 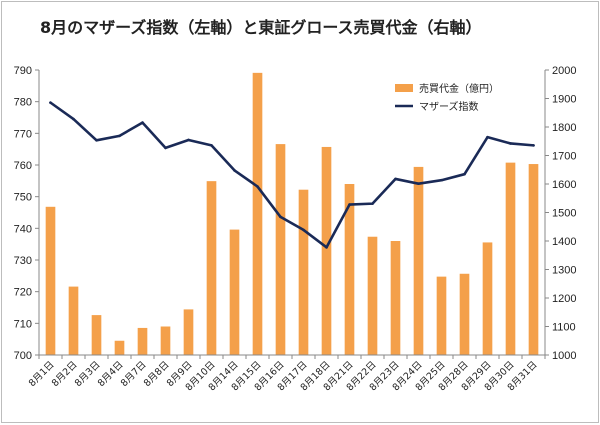 What do you see at coordinates (23, 71) in the screenshot?
I see `y-left-tick-9: 790` at bounding box center [23, 71].